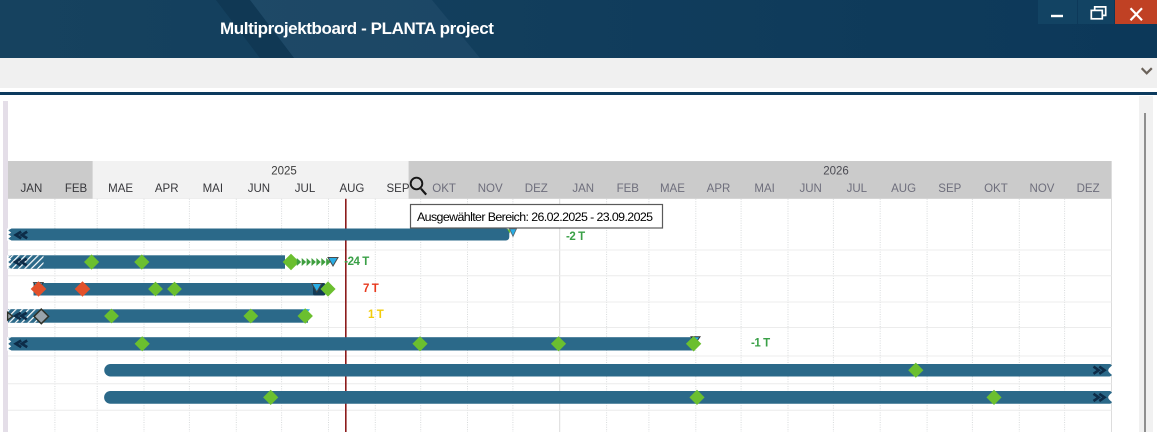 Image resolution: width=1157 pixels, height=432 pixels. Describe the element at coordinates (836, 172) in the screenshot. I see `svg-text: 2026` at that location.